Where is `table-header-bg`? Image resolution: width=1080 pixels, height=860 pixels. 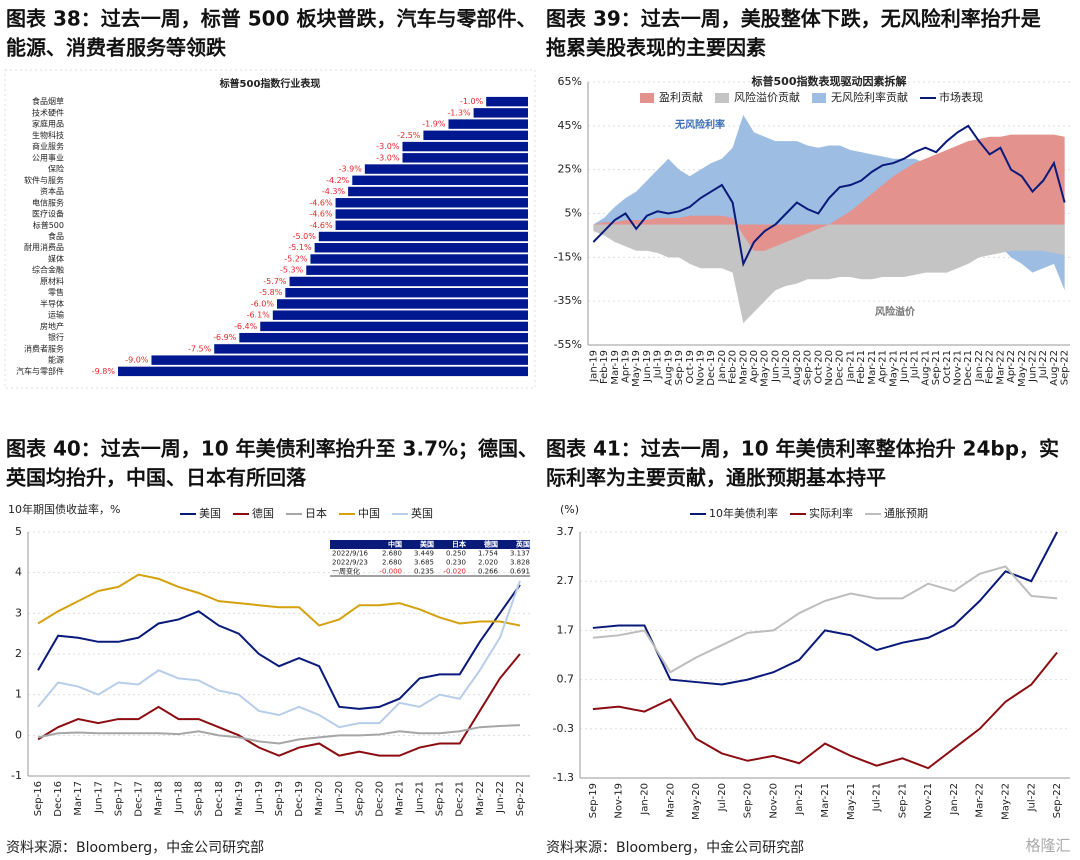 table-header-bg is located at coordinates (430, 544).